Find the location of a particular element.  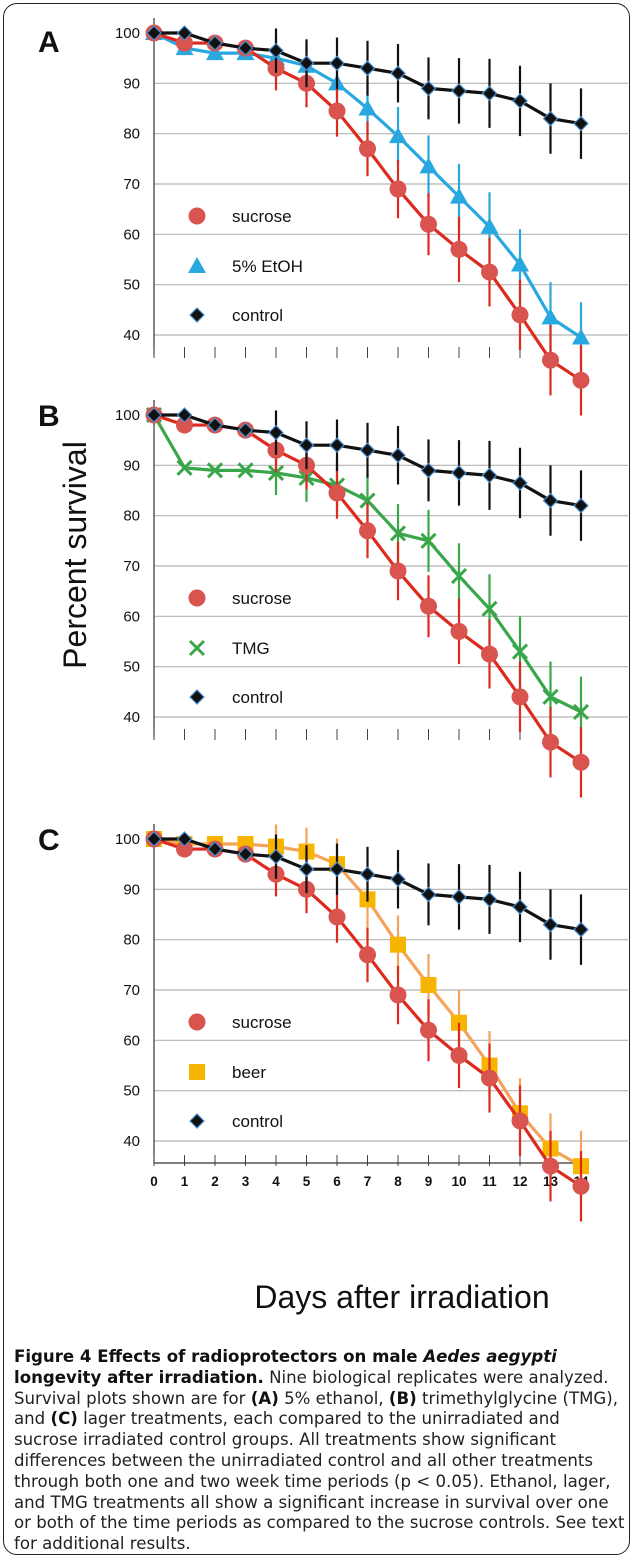

legend-label: control is located at coordinates (257, 697).